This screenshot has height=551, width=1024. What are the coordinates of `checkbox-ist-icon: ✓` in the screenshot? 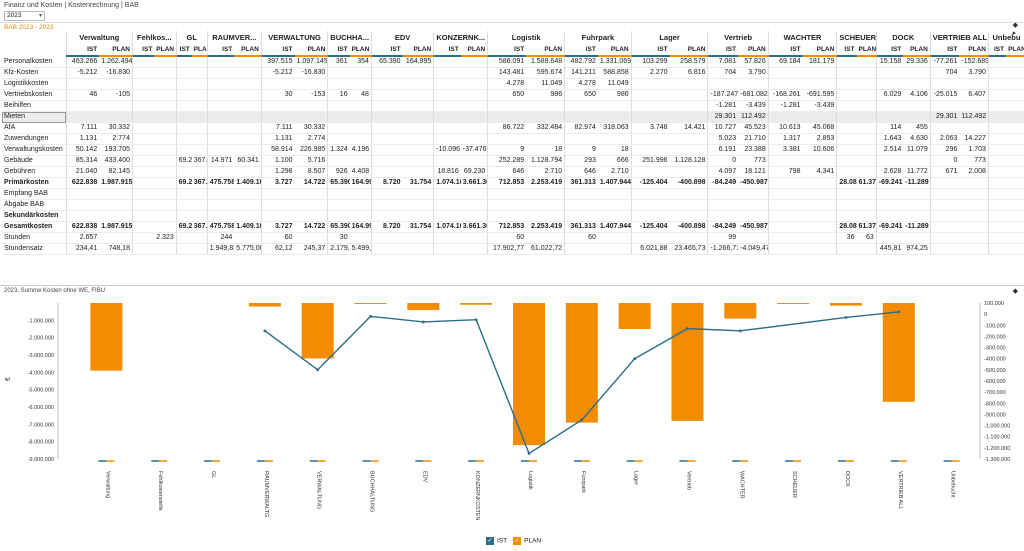 It's located at (490, 541).